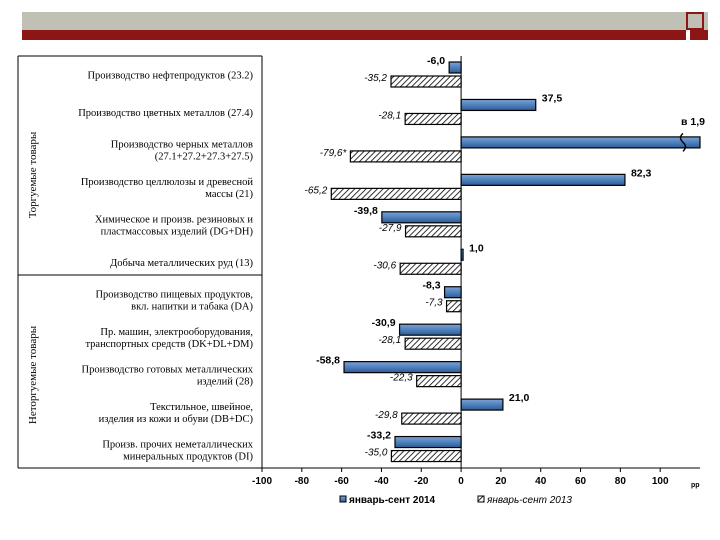 The height and width of the screenshot is (540, 720). I want to click on legend: январь-сент 2014 январь-сент 2013, so click(455, 500).